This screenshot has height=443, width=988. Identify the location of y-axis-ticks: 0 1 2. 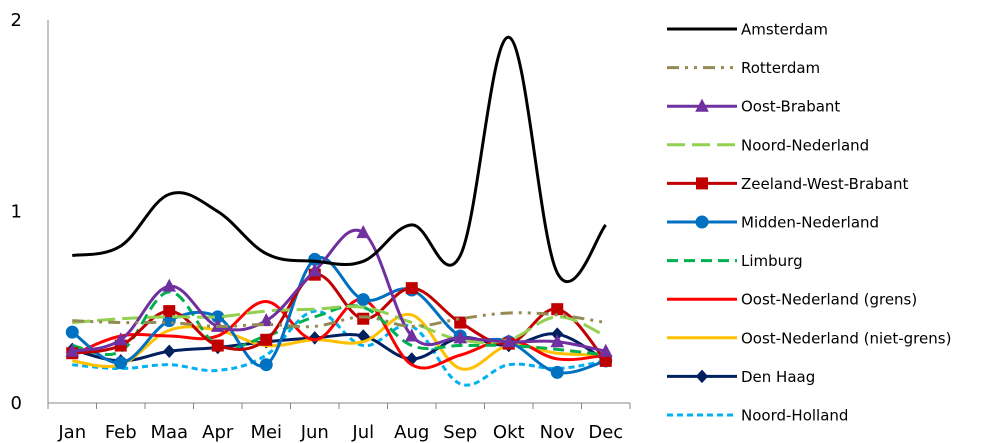
(16, 212).